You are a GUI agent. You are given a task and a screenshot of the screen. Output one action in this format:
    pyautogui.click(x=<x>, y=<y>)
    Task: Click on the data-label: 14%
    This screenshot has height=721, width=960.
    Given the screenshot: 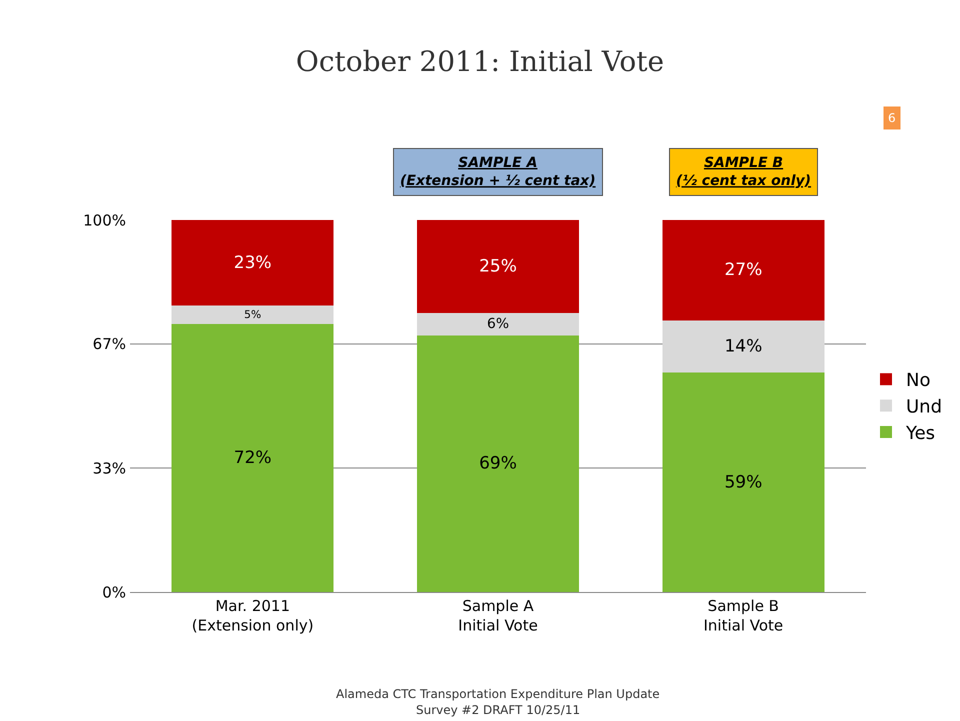 What is the action you would take?
    pyautogui.click(x=743, y=346)
    